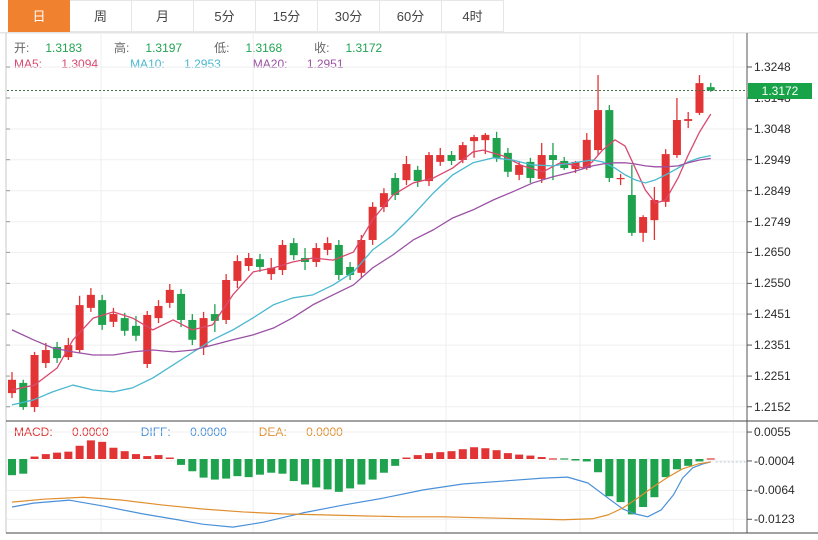  What do you see at coordinates (39, 16) in the screenshot?
I see `tab-period-0: 日` at bounding box center [39, 16].